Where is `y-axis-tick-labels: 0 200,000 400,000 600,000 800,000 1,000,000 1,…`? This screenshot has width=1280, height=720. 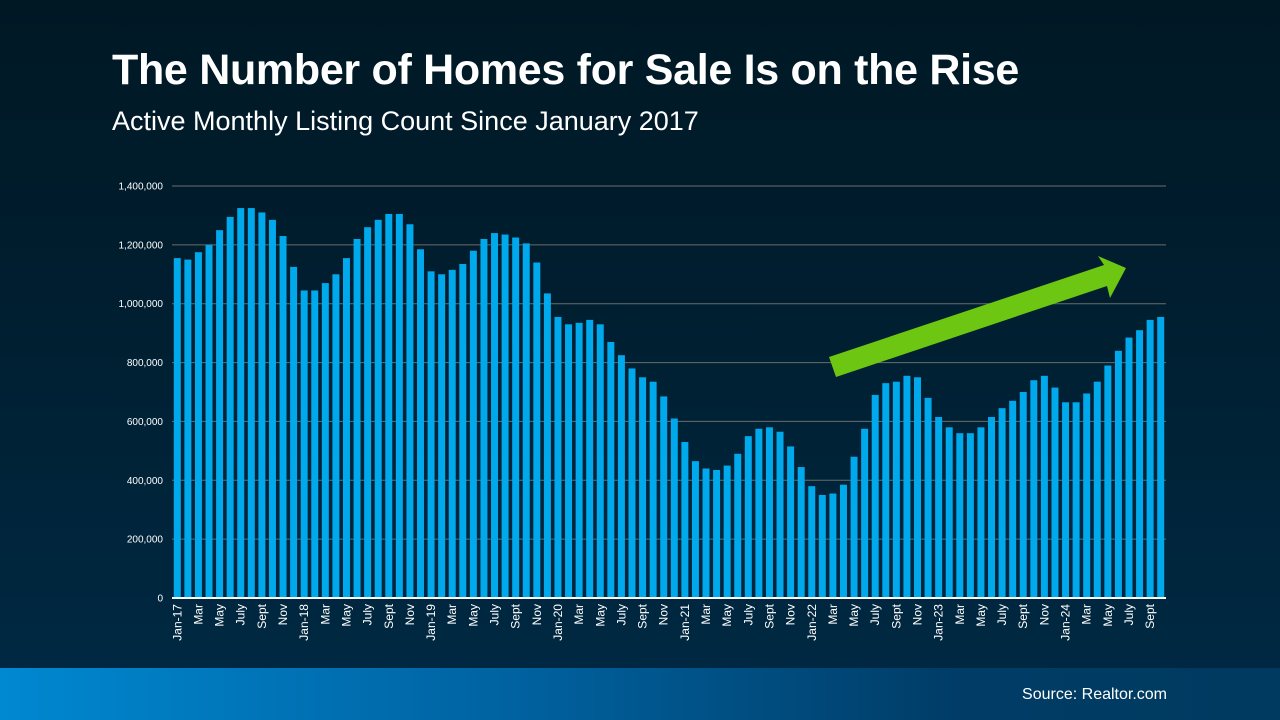 y-axis-tick-labels: 0 200,000 400,000 600,000 800,000 1,000,000 1,… is located at coordinates (141, 393).